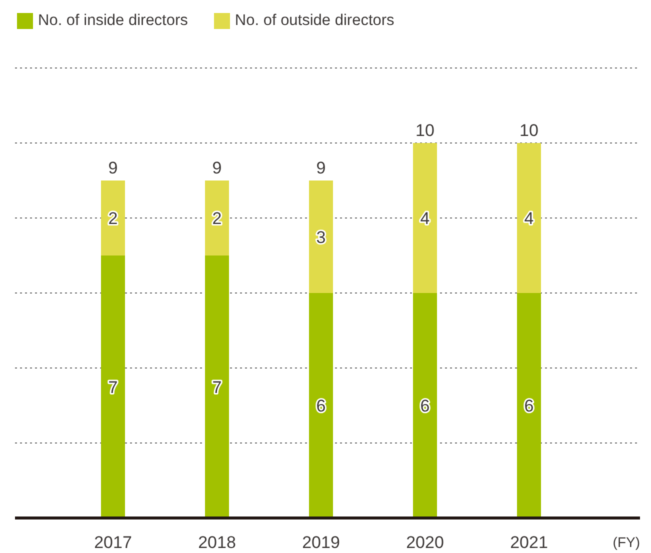 The image size is (651, 553). What do you see at coordinates (529, 542) in the screenshot?
I see `x-tick-label: 2021` at bounding box center [529, 542].